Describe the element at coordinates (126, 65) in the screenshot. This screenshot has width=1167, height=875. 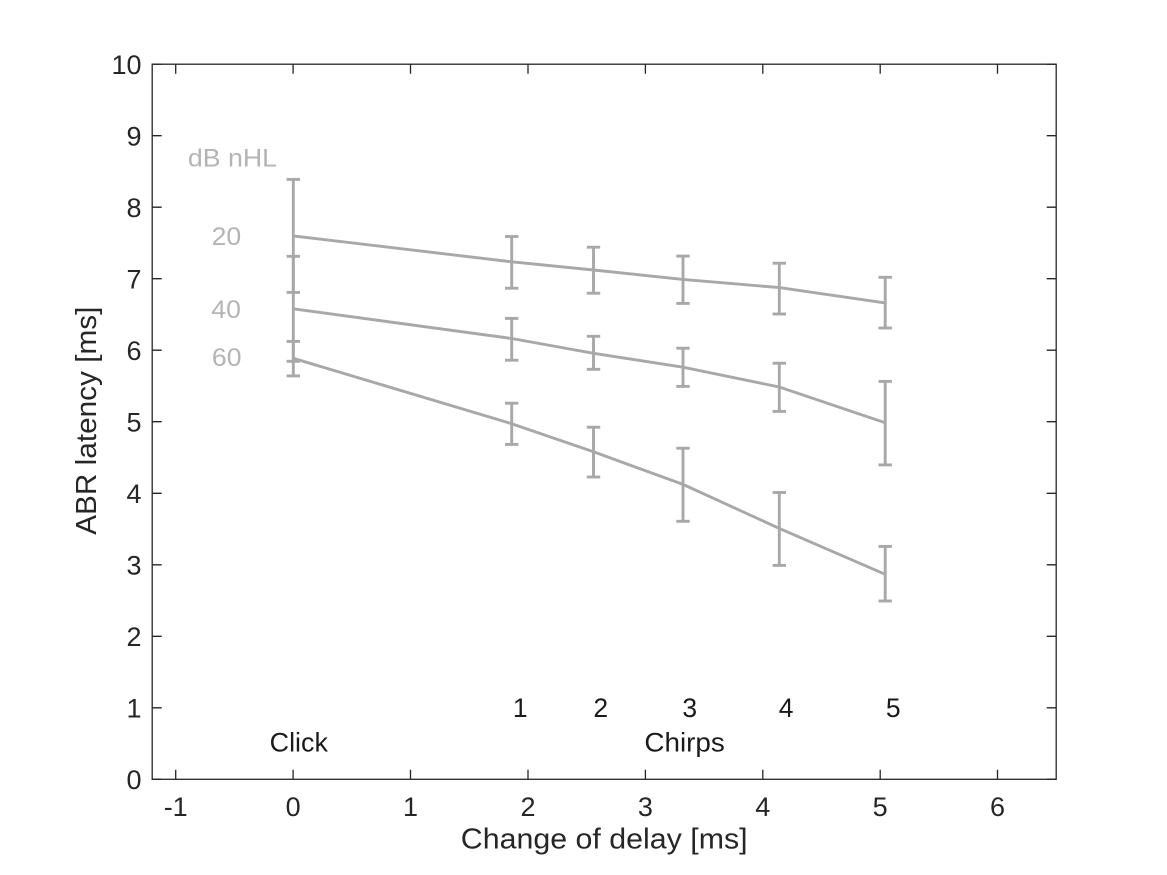
I see `svg-text: 10` at that location.